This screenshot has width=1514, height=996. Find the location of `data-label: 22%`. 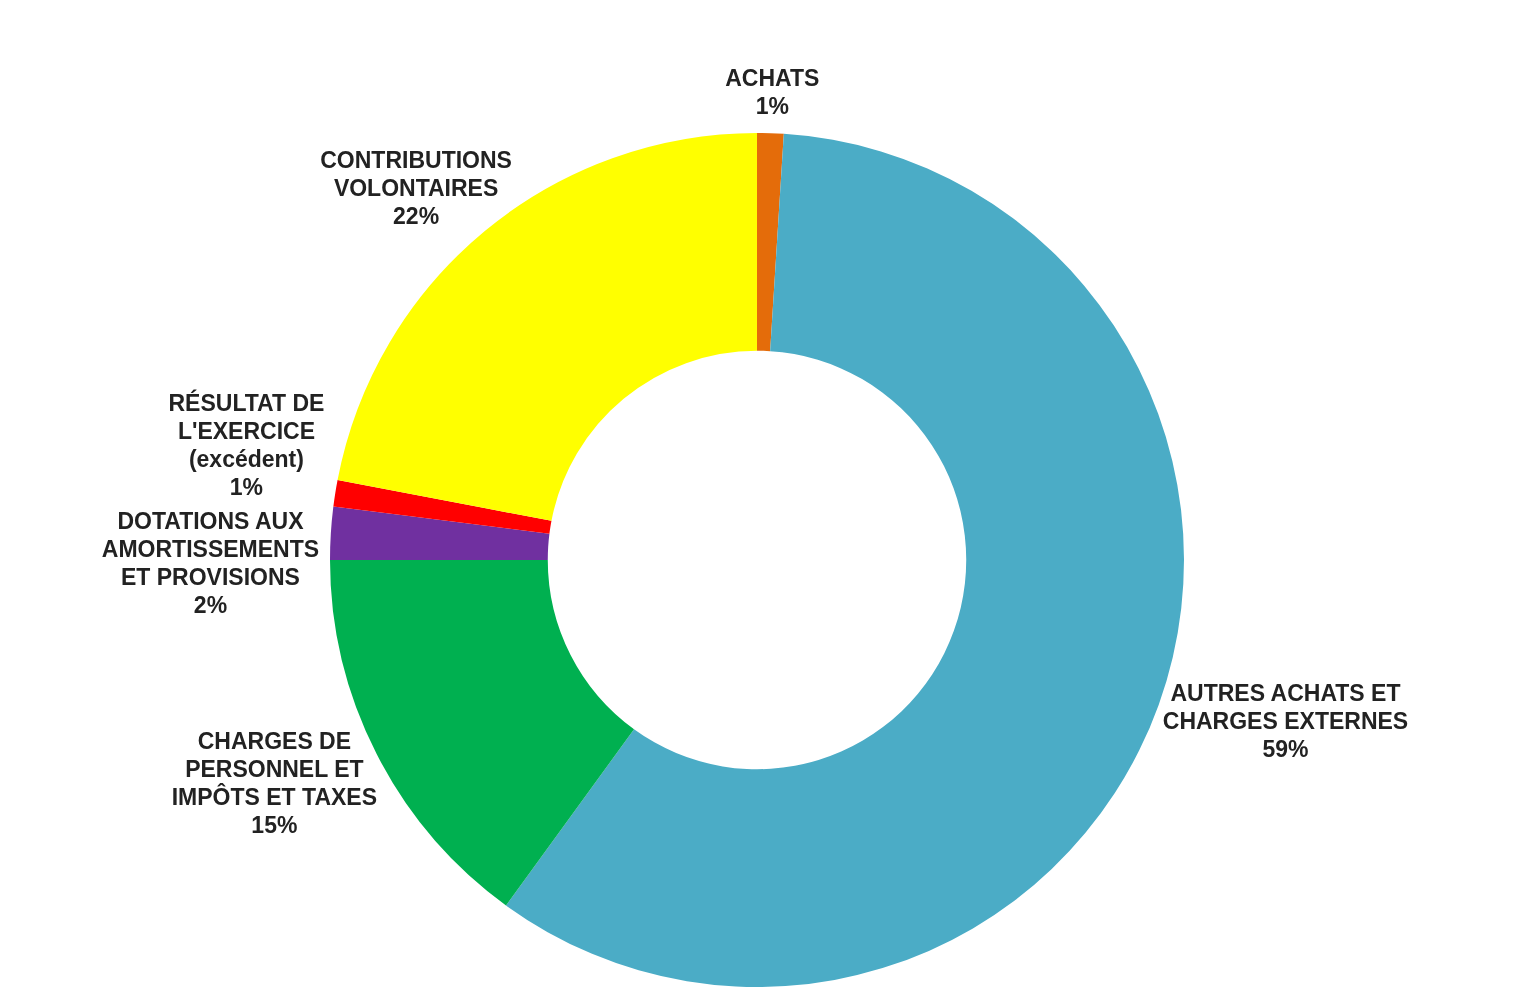

data-label: 22% is located at coordinates (416, 215).